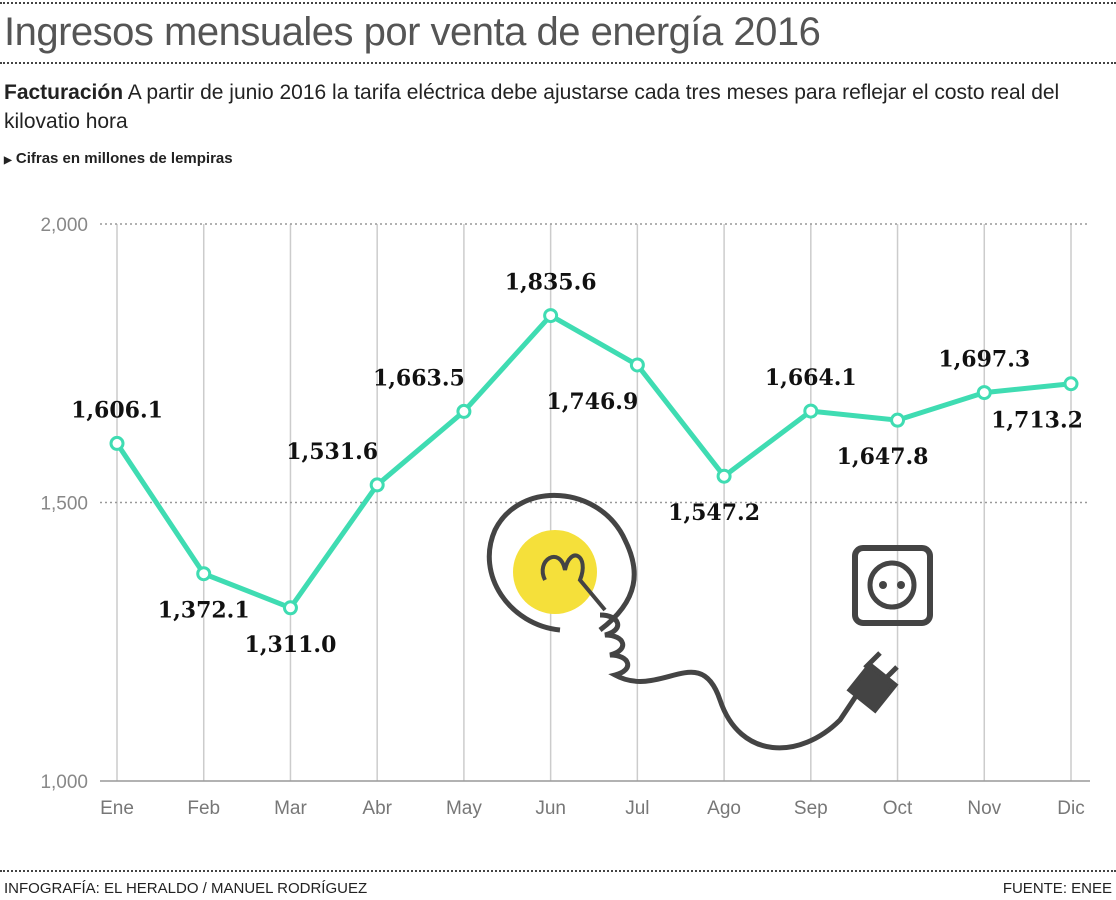 This screenshot has width=1116, height=900. I want to click on data-label: 1,547.2, so click(714, 513).